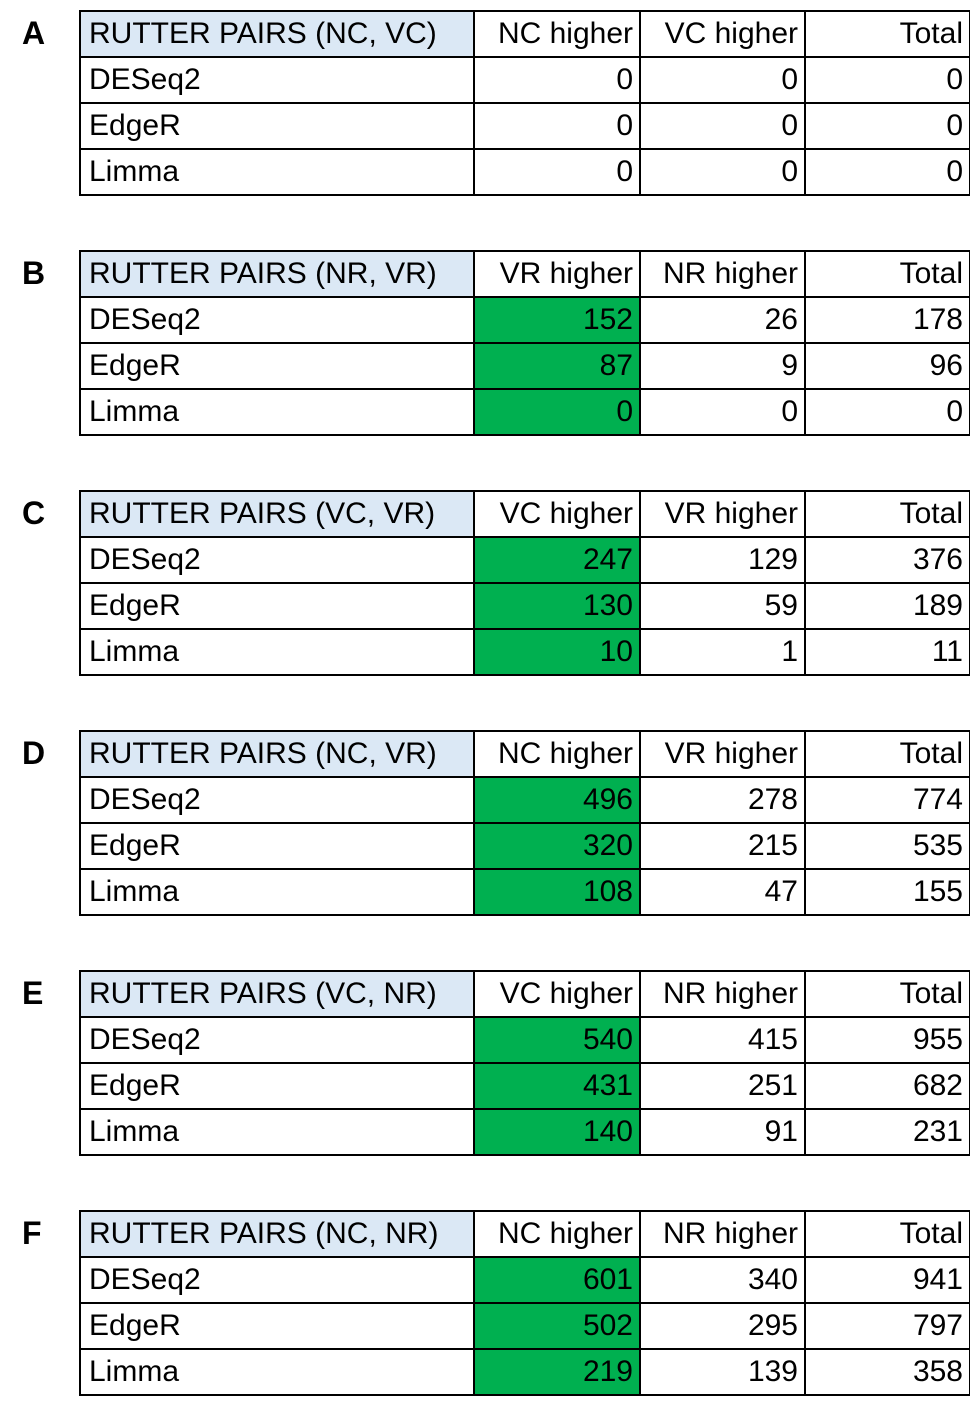  Describe the element at coordinates (722, 366) in the screenshot. I see `value-cell: 9` at that location.